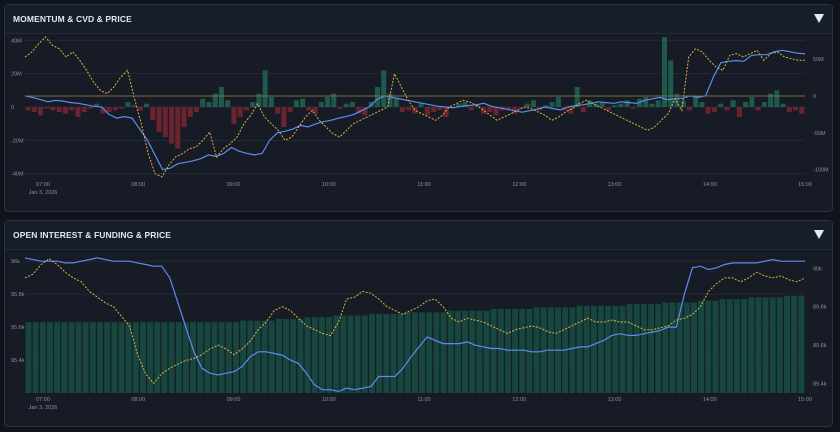 Image resolution: width=840 pixels, height=432 pixels. I want to click on panel-title: MOMENTUM & CVD & PRICE, so click(72, 19).